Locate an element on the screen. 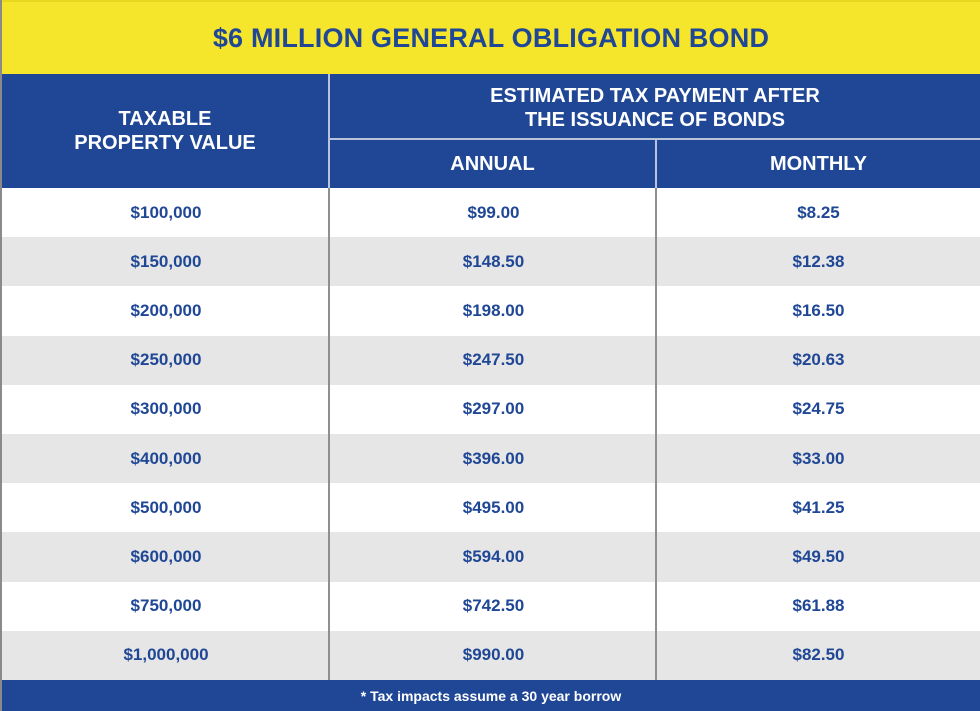  title-banner: $6 MILLION GENERAL OBLIGATION BOND is located at coordinates (491, 37).